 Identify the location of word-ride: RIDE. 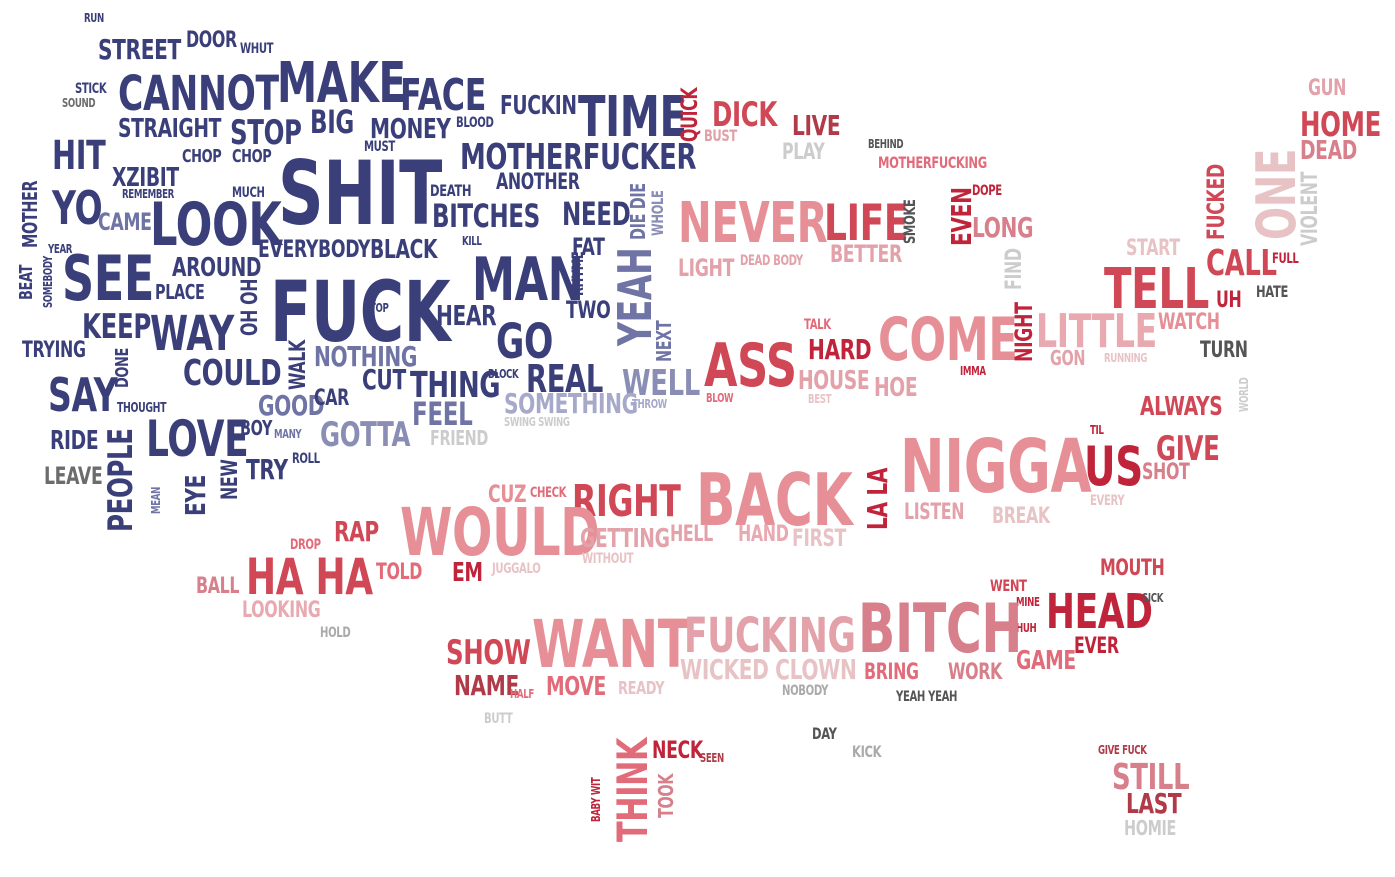
(74, 441).